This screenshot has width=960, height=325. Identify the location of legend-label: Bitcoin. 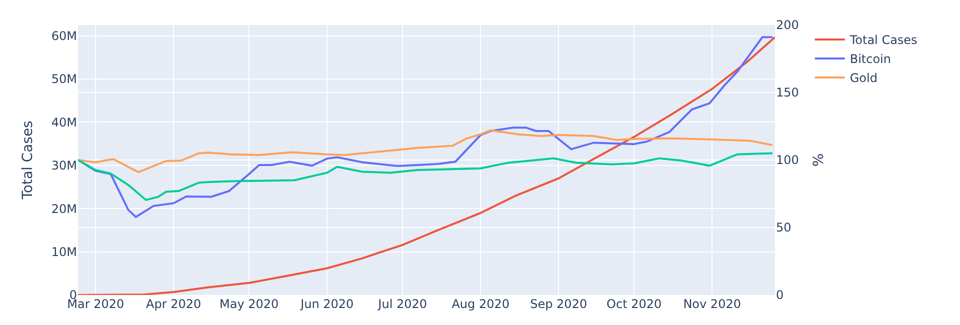
(871, 59).